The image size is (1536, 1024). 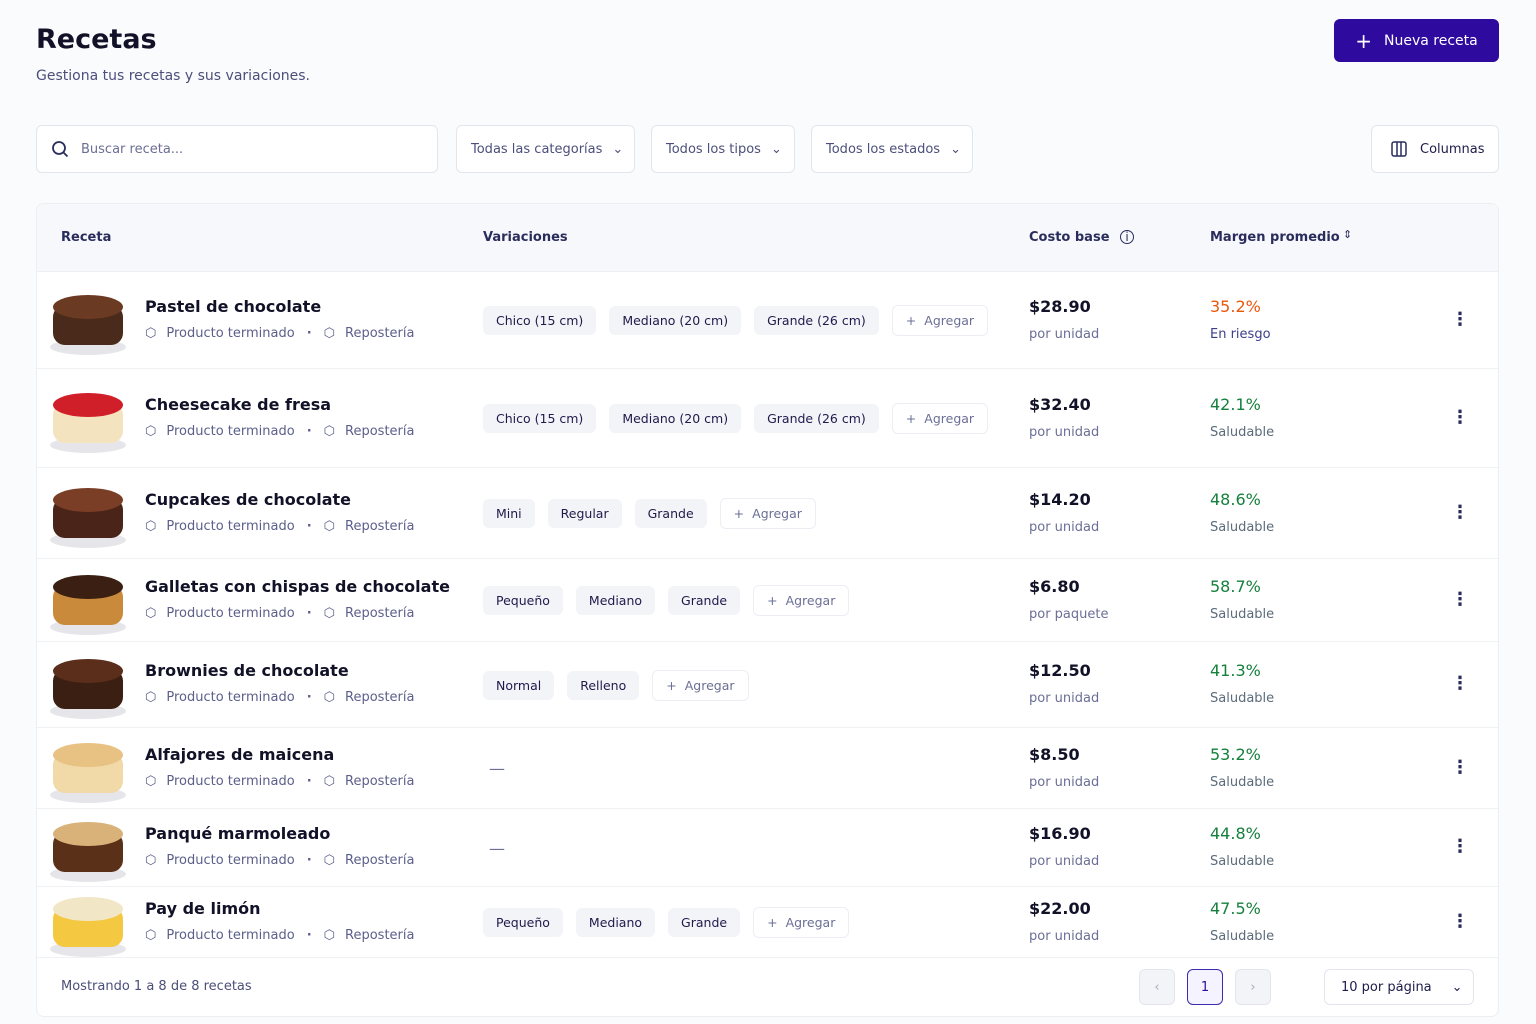 I want to click on next-page-button: ›, so click(x=1253, y=987).